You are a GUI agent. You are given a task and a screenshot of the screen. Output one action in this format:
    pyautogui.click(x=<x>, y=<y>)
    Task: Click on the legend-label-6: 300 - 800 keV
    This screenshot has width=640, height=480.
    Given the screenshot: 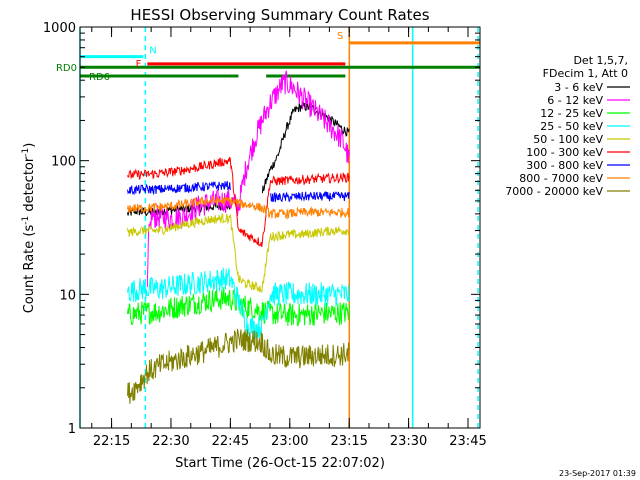 What is the action you would take?
    pyautogui.click(x=564, y=165)
    